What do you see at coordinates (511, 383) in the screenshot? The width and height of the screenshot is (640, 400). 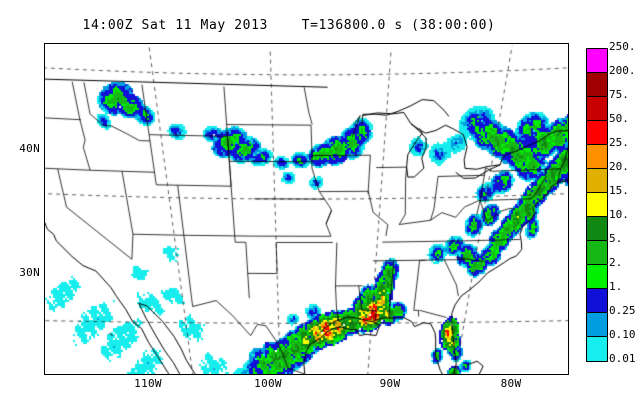 I see `x-axis-tick-80w: 80W` at bounding box center [511, 383].